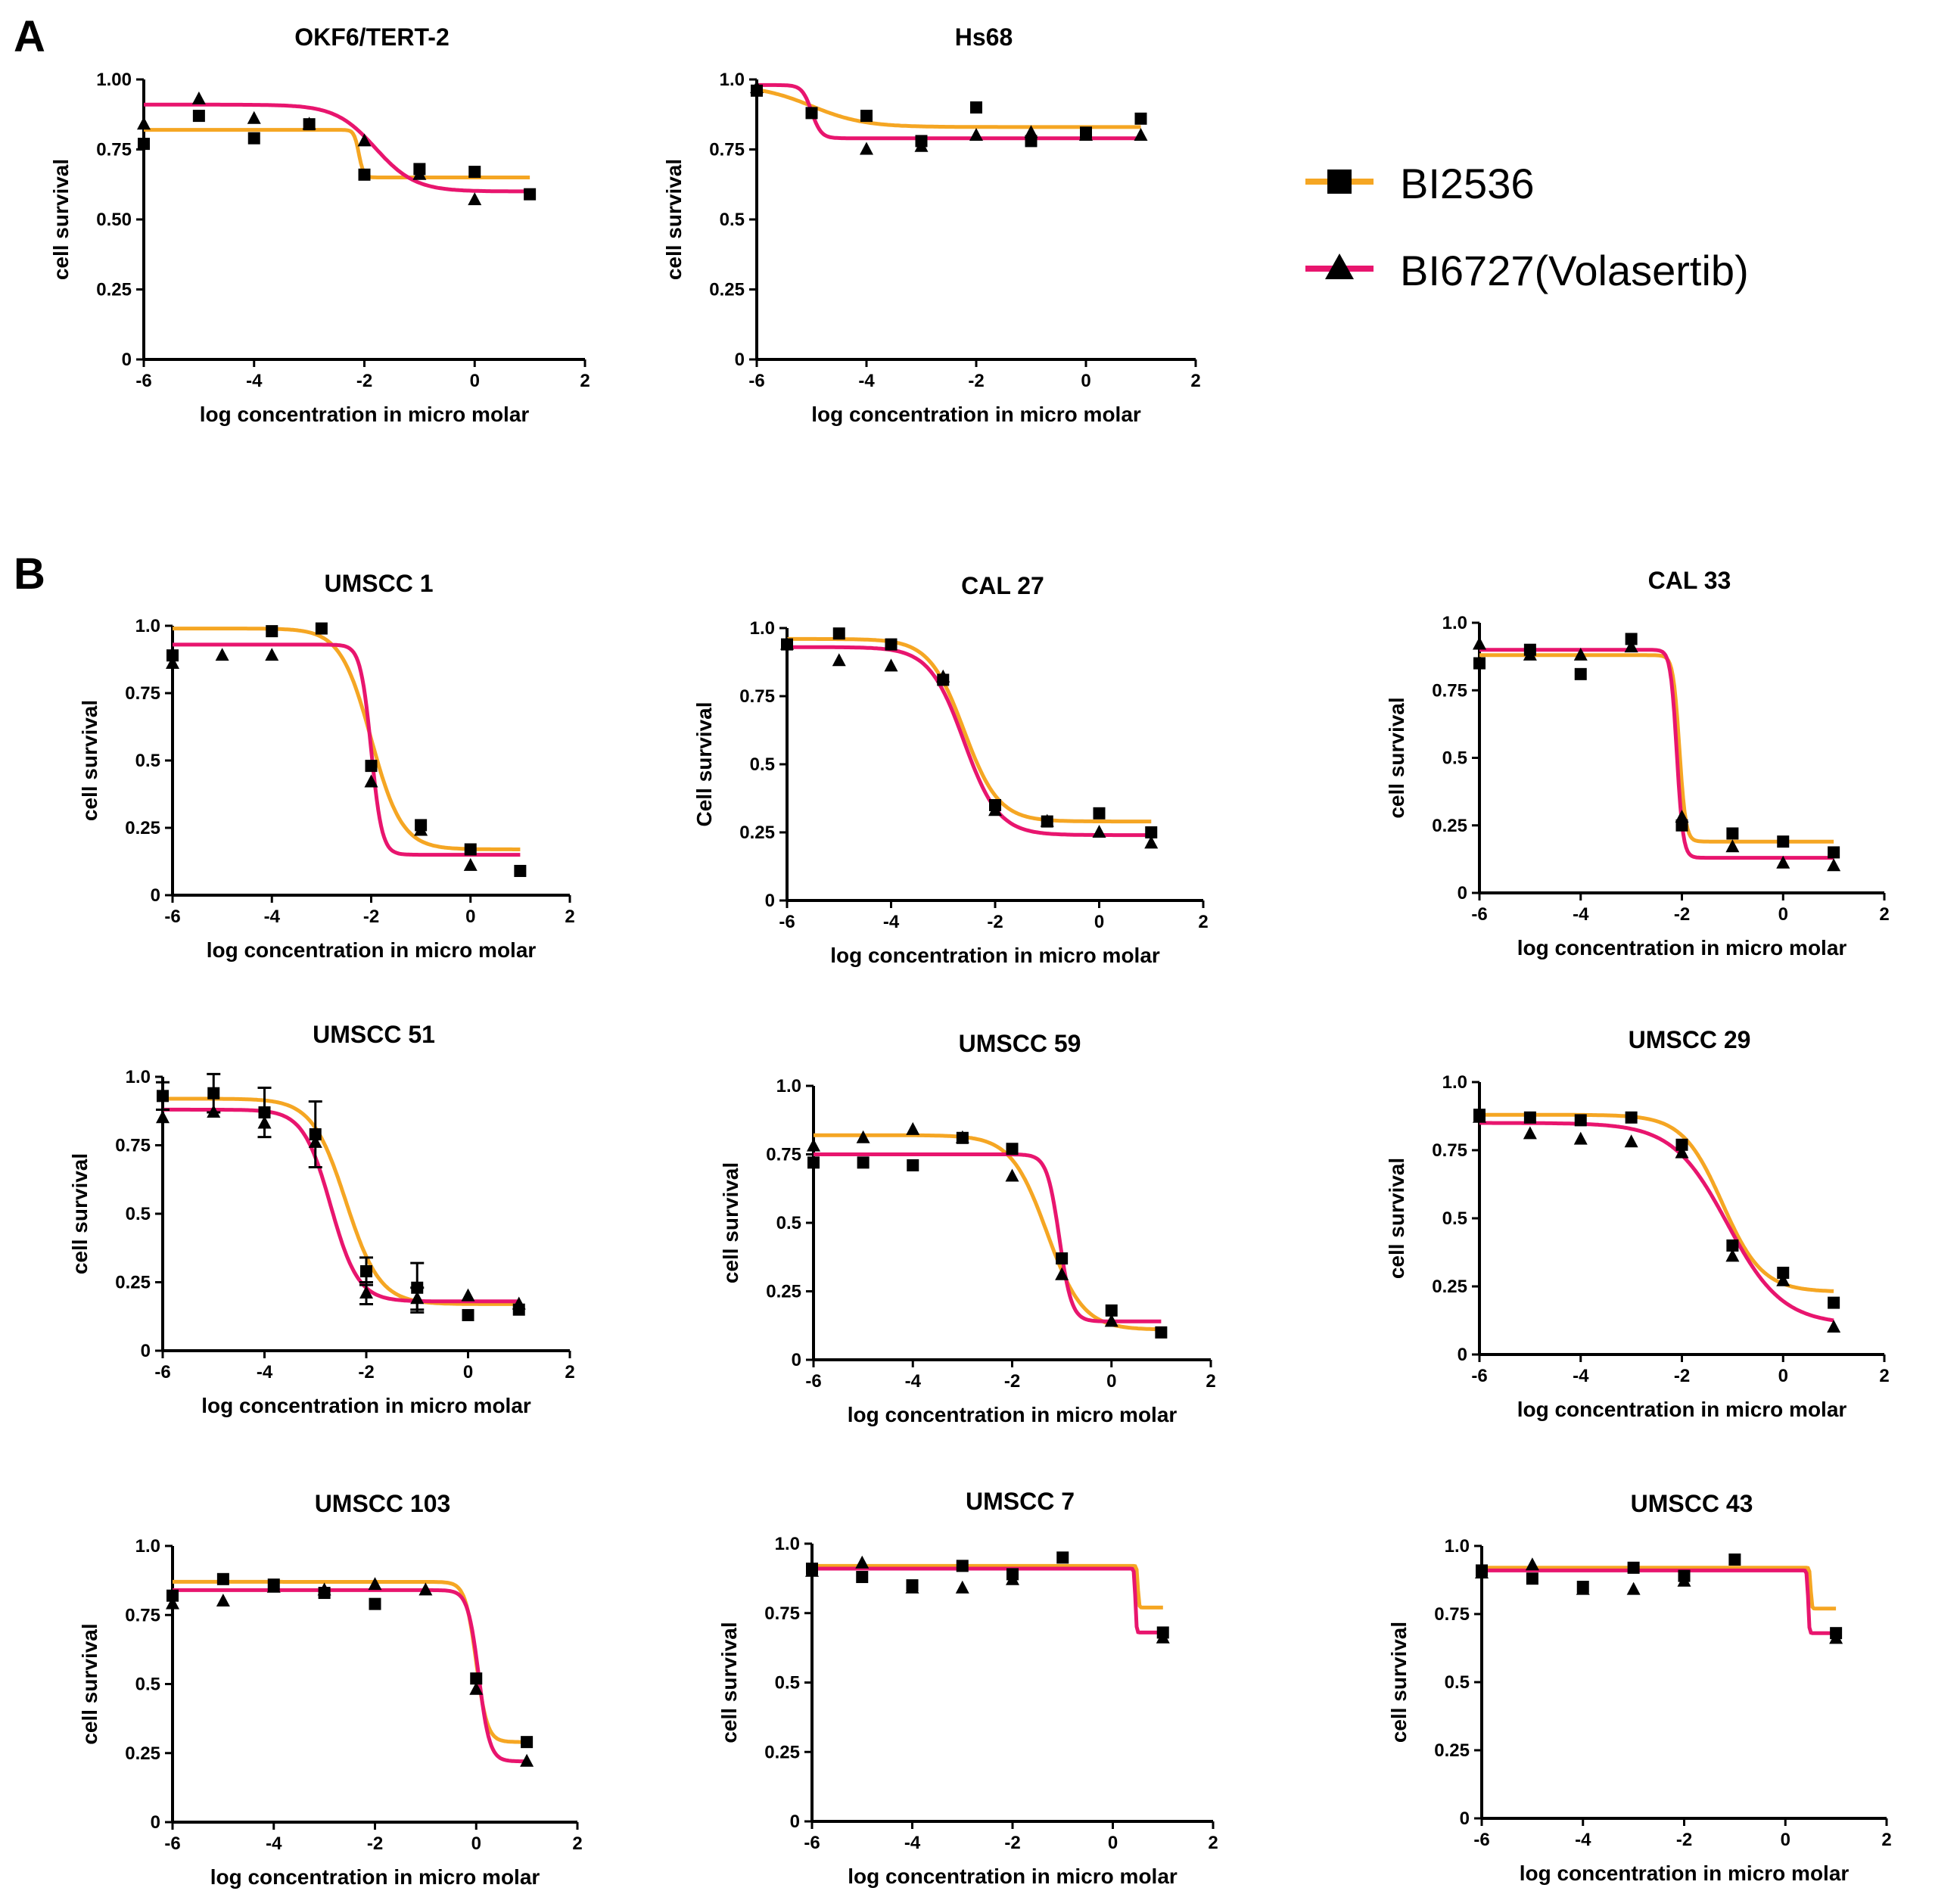  What do you see at coordinates (114, 220) in the screenshot?
I see `y-tick-label: 0.50` at bounding box center [114, 220].